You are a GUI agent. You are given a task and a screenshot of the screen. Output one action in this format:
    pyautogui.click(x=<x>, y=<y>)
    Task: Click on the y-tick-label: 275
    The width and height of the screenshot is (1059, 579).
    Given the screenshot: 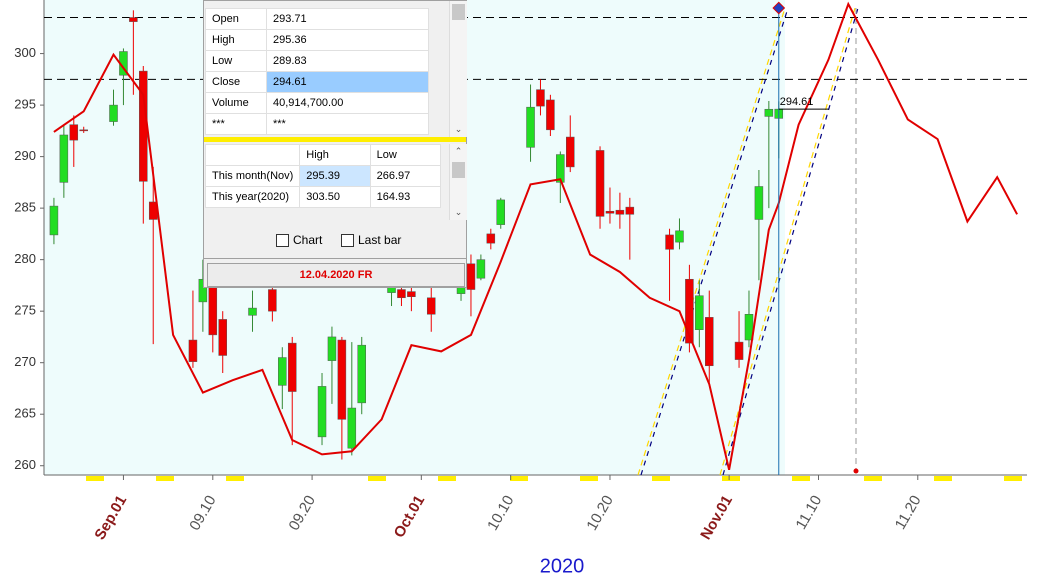 What is the action you would take?
    pyautogui.click(x=25, y=310)
    